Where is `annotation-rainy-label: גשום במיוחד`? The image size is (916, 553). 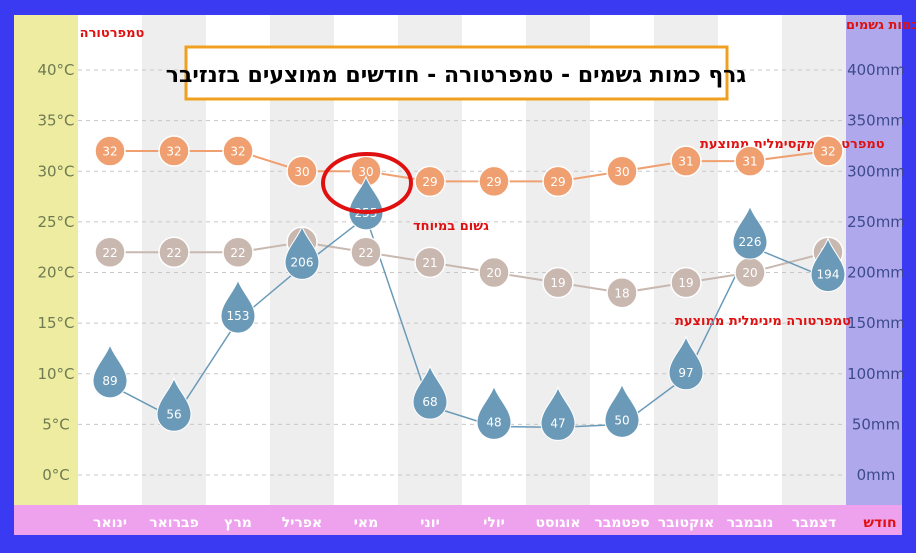
annotation-rainy-label: גשום במיוחד is located at coordinates (451, 226).